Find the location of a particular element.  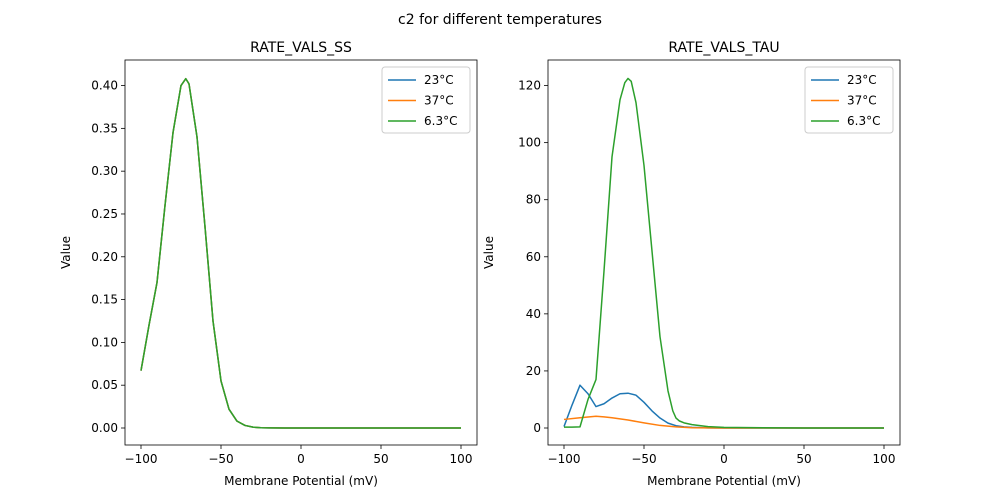

y-tick-label: 20 is located at coordinates (533, 371).